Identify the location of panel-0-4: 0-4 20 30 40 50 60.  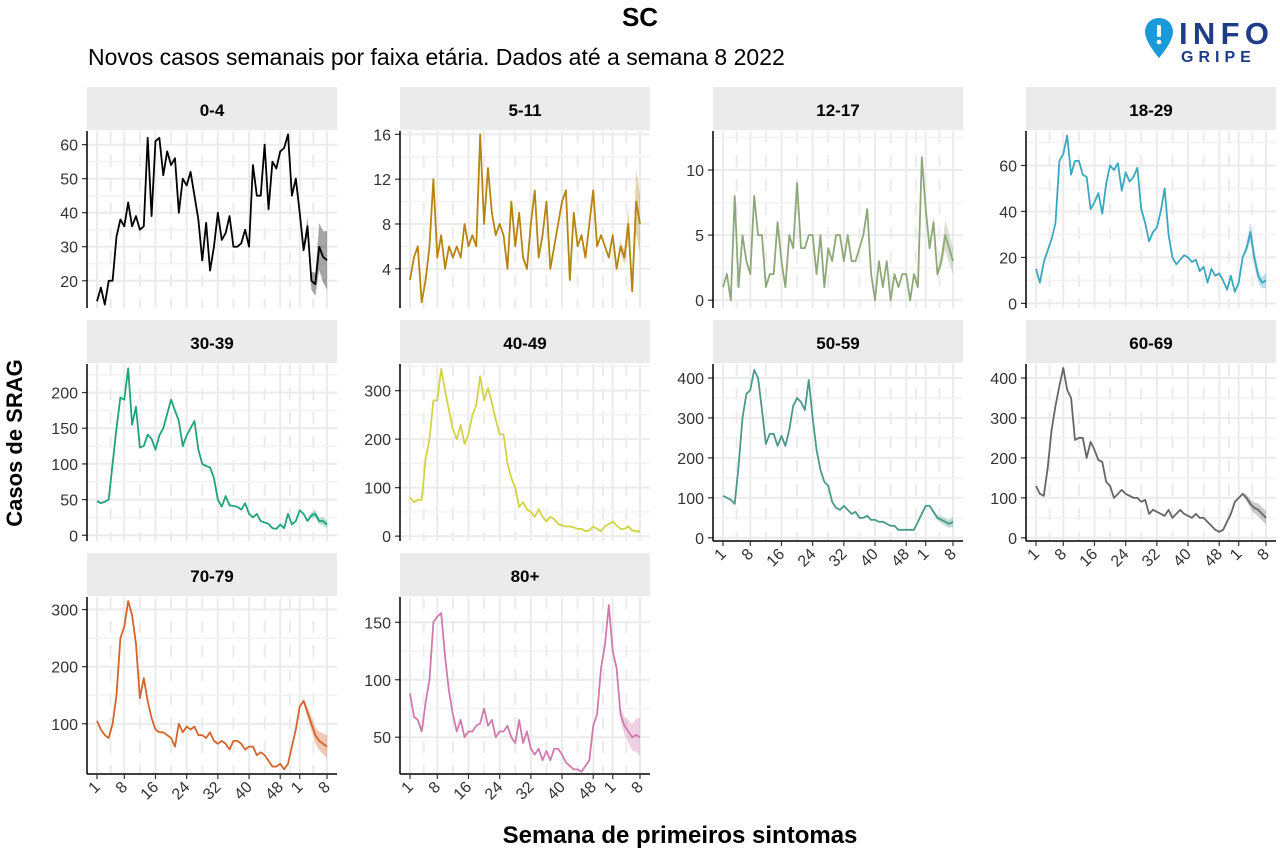
(198, 197).